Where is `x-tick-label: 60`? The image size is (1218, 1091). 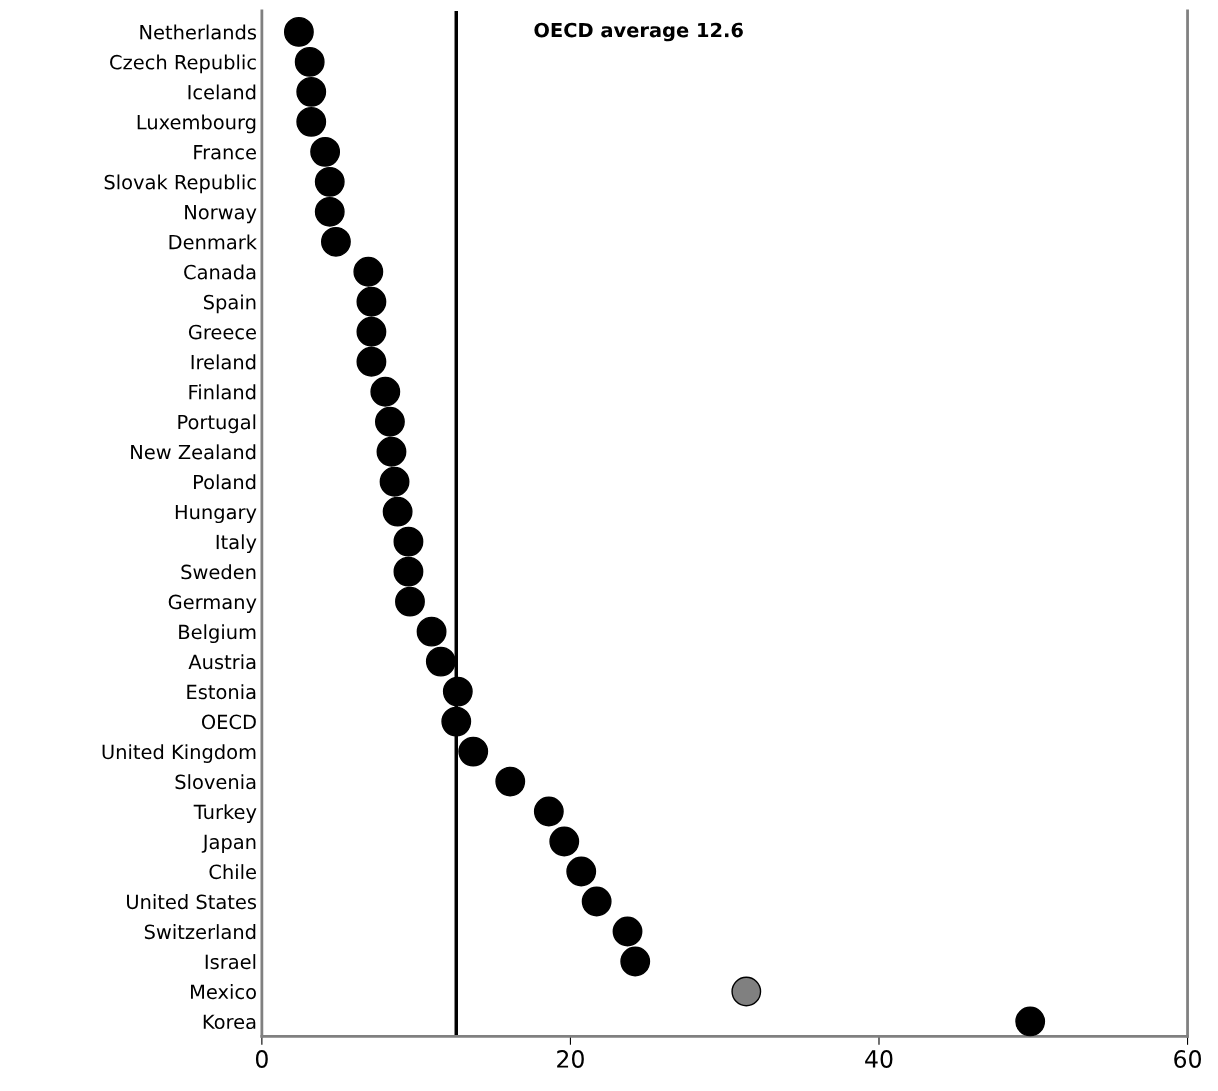
x-tick-label: 60 is located at coordinates (1187, 1059).